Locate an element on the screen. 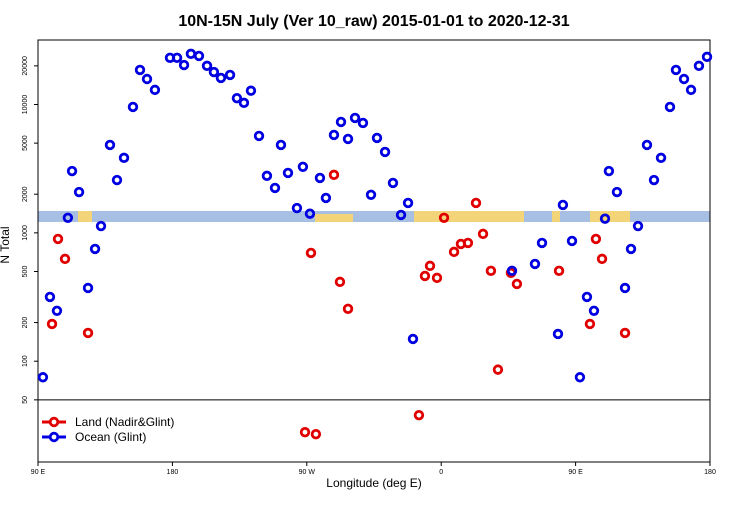  y-tick-label: 2000 is located at coordinates (25, 194).